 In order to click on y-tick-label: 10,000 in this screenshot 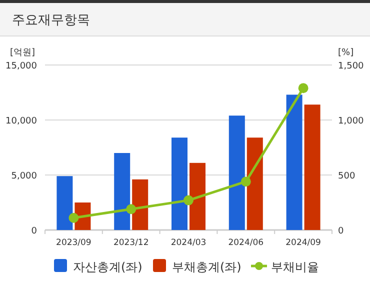, I will do `click(22, 121)`.